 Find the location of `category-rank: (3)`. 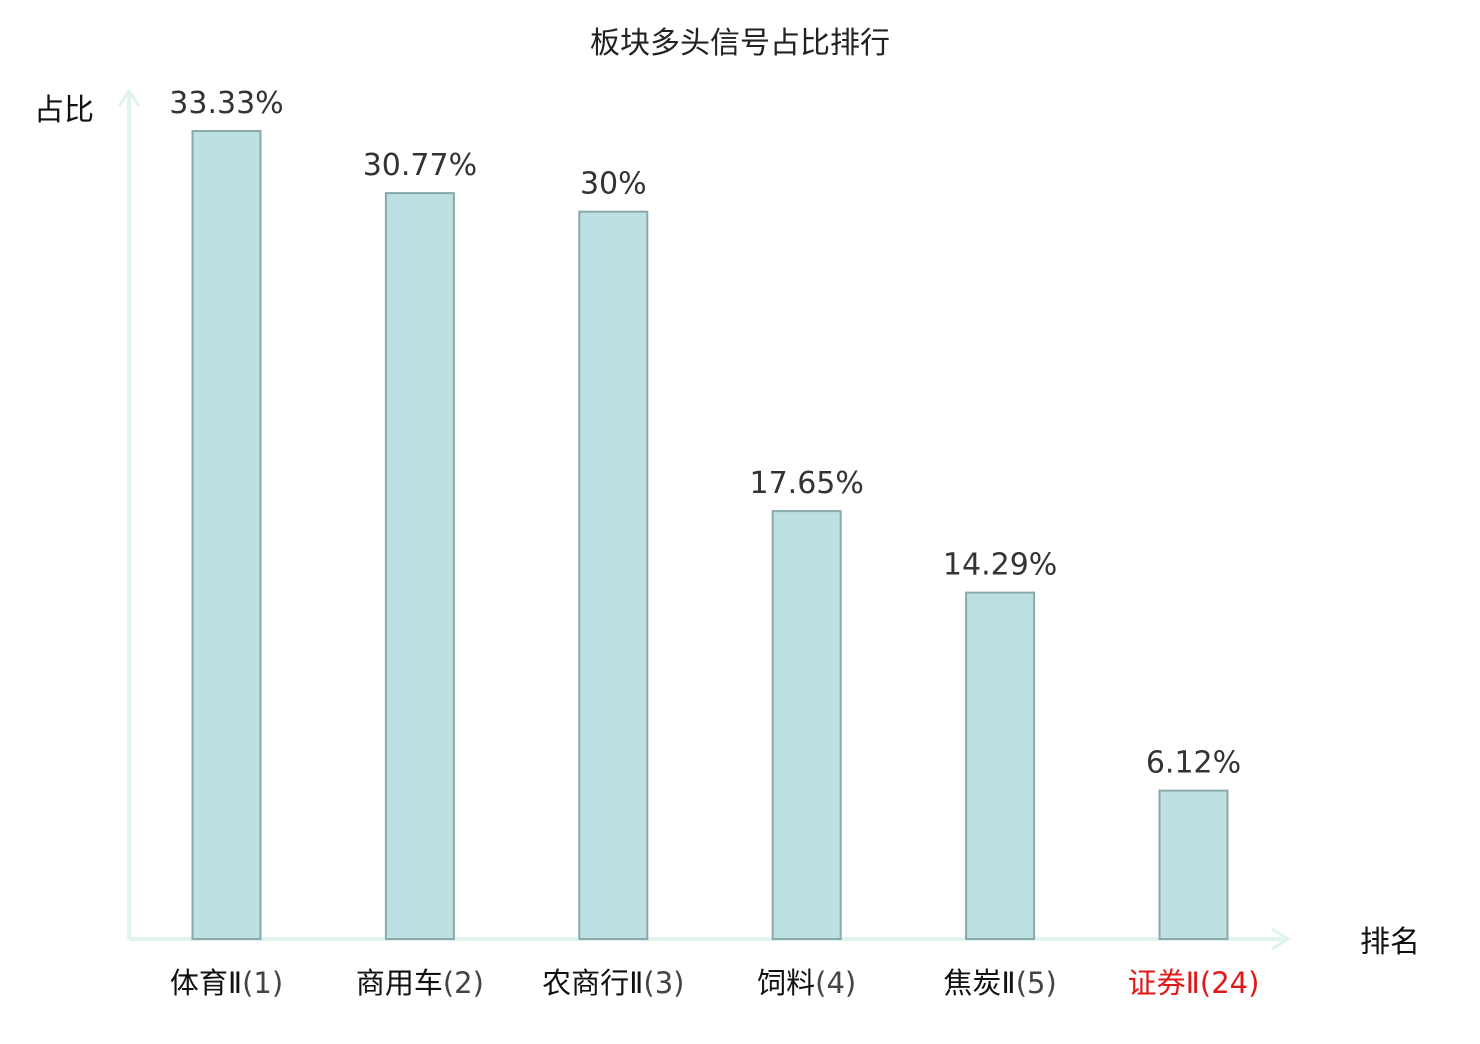

category-rank: (3) is located at coordinates (663, 983).